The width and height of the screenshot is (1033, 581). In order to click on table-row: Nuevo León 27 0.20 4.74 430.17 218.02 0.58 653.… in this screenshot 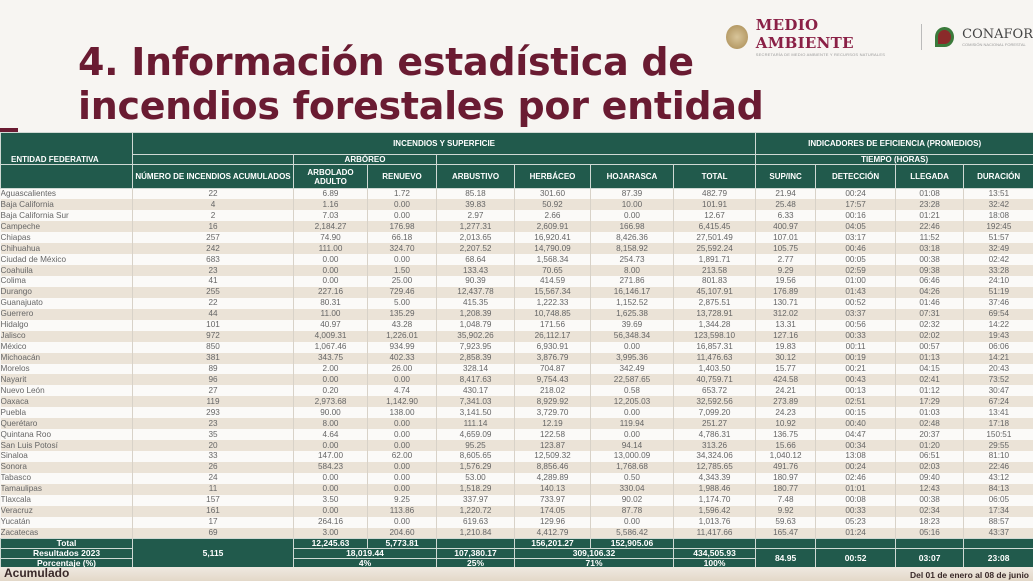, I will do `click(516, 391)`.